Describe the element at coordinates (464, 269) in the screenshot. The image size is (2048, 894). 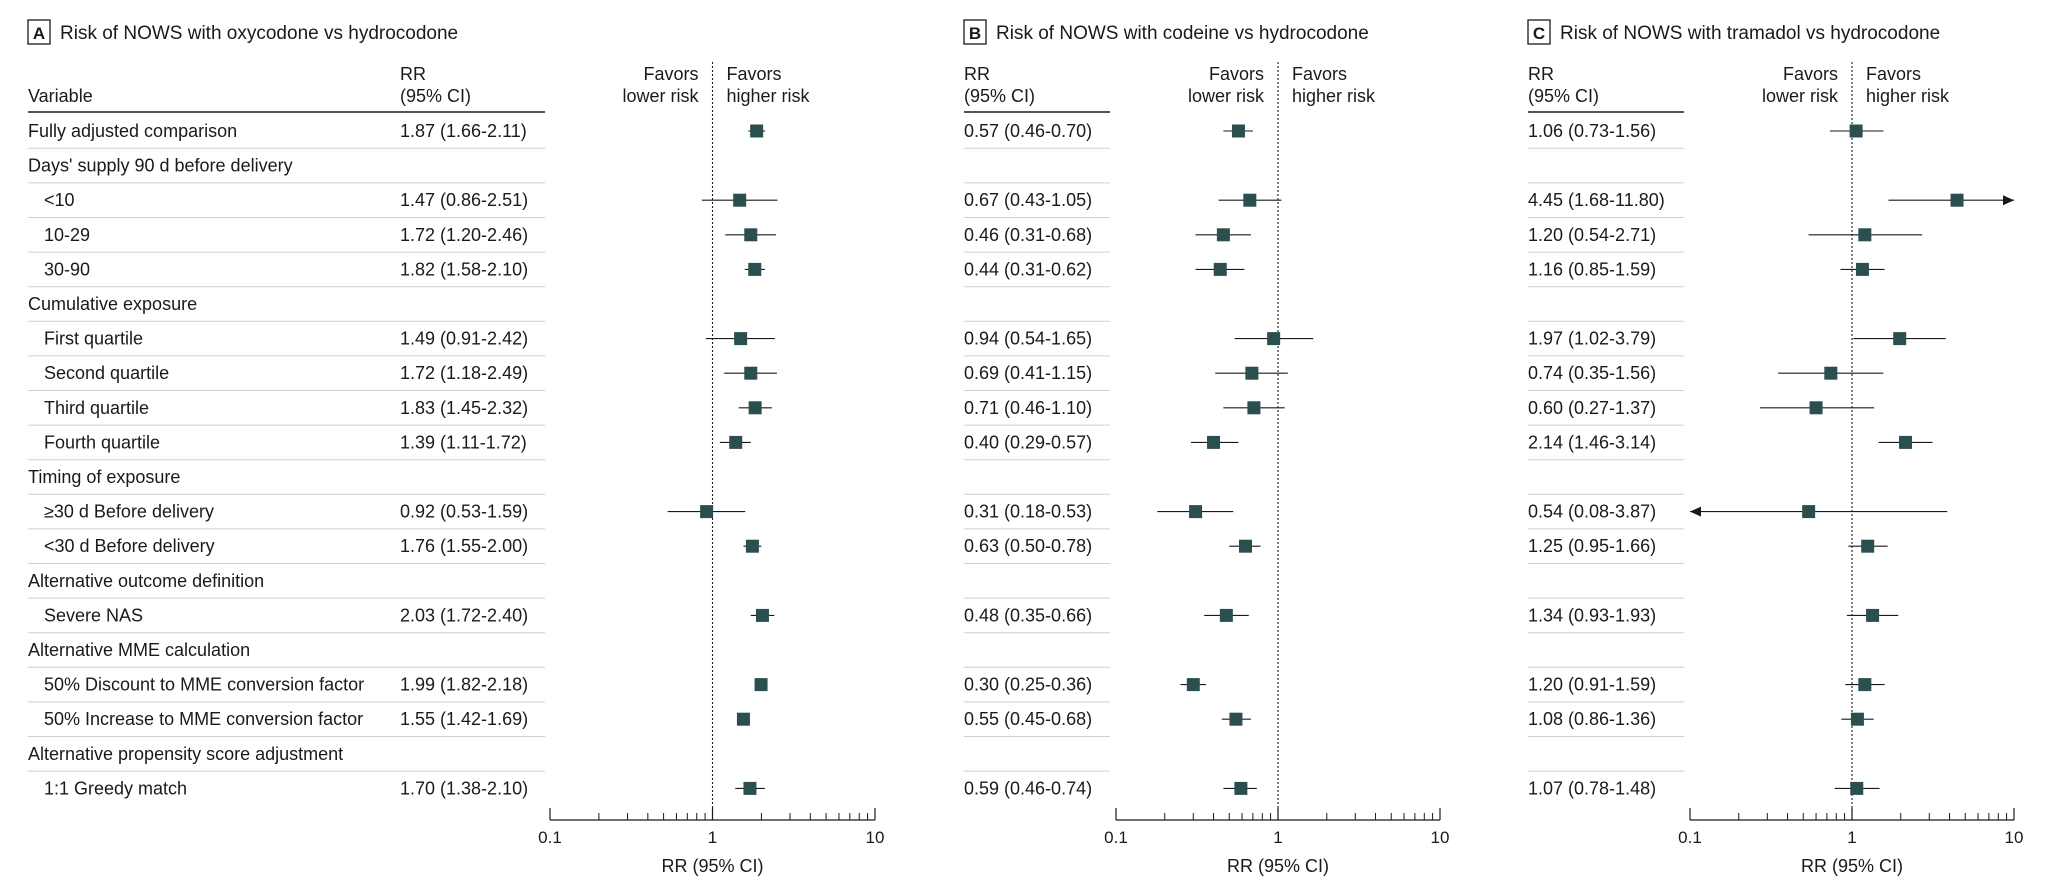
I see `rr-value: 1.82 (1.58-2.10)` at that location.